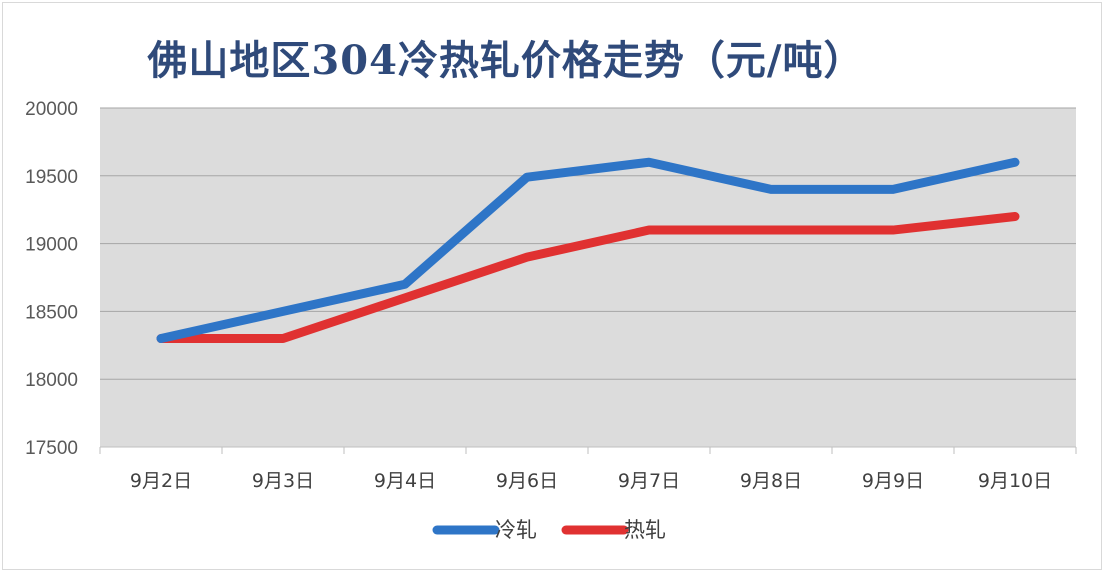 Image resolution: width=1106 pixels, height=574 pixels. What do you see at coordinates (645, 530) in the screenshot?
I see `legend-label-hot-rolled: 热轧` at bounding box center [645, 530].